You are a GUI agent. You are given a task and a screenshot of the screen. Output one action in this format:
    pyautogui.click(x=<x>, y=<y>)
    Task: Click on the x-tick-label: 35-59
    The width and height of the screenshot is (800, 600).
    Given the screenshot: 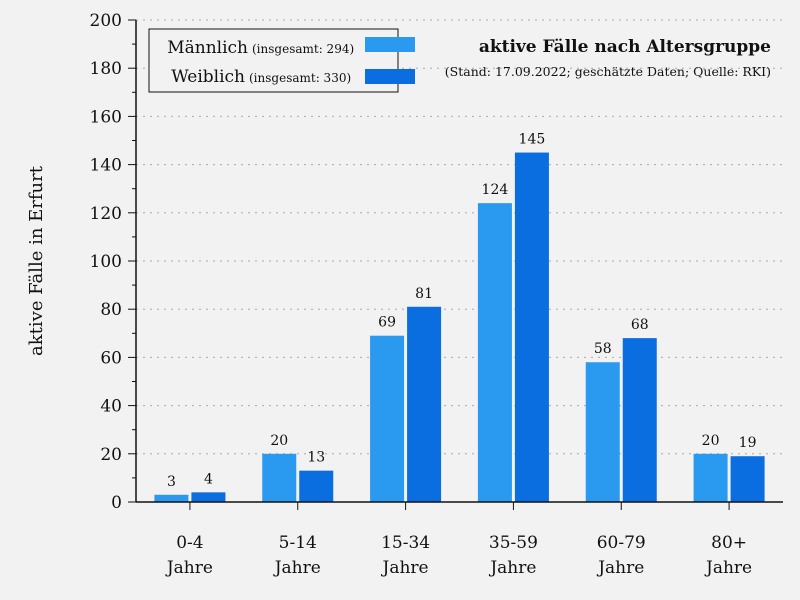 What is the action you would take?
    pyautogui.click(x=513, y=543)
    